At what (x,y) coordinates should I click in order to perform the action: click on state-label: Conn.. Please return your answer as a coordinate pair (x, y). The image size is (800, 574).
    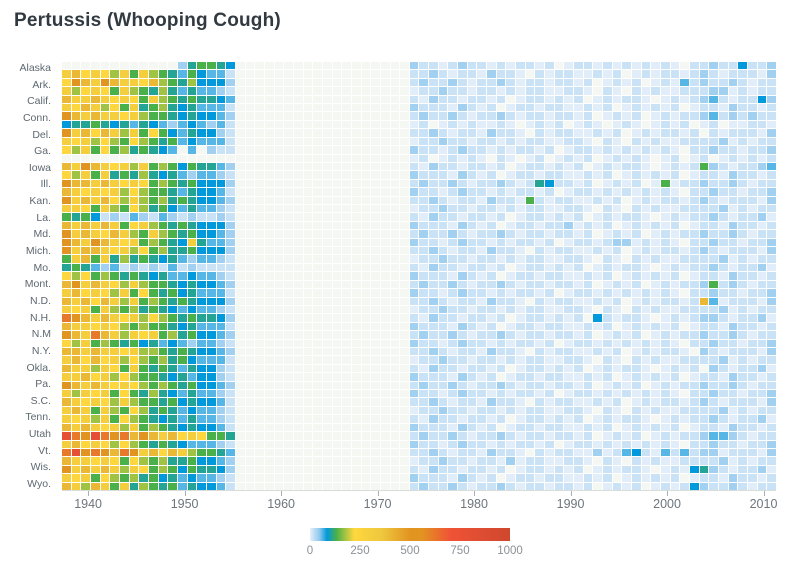
    Looking at the image, I should click on (36, 117).